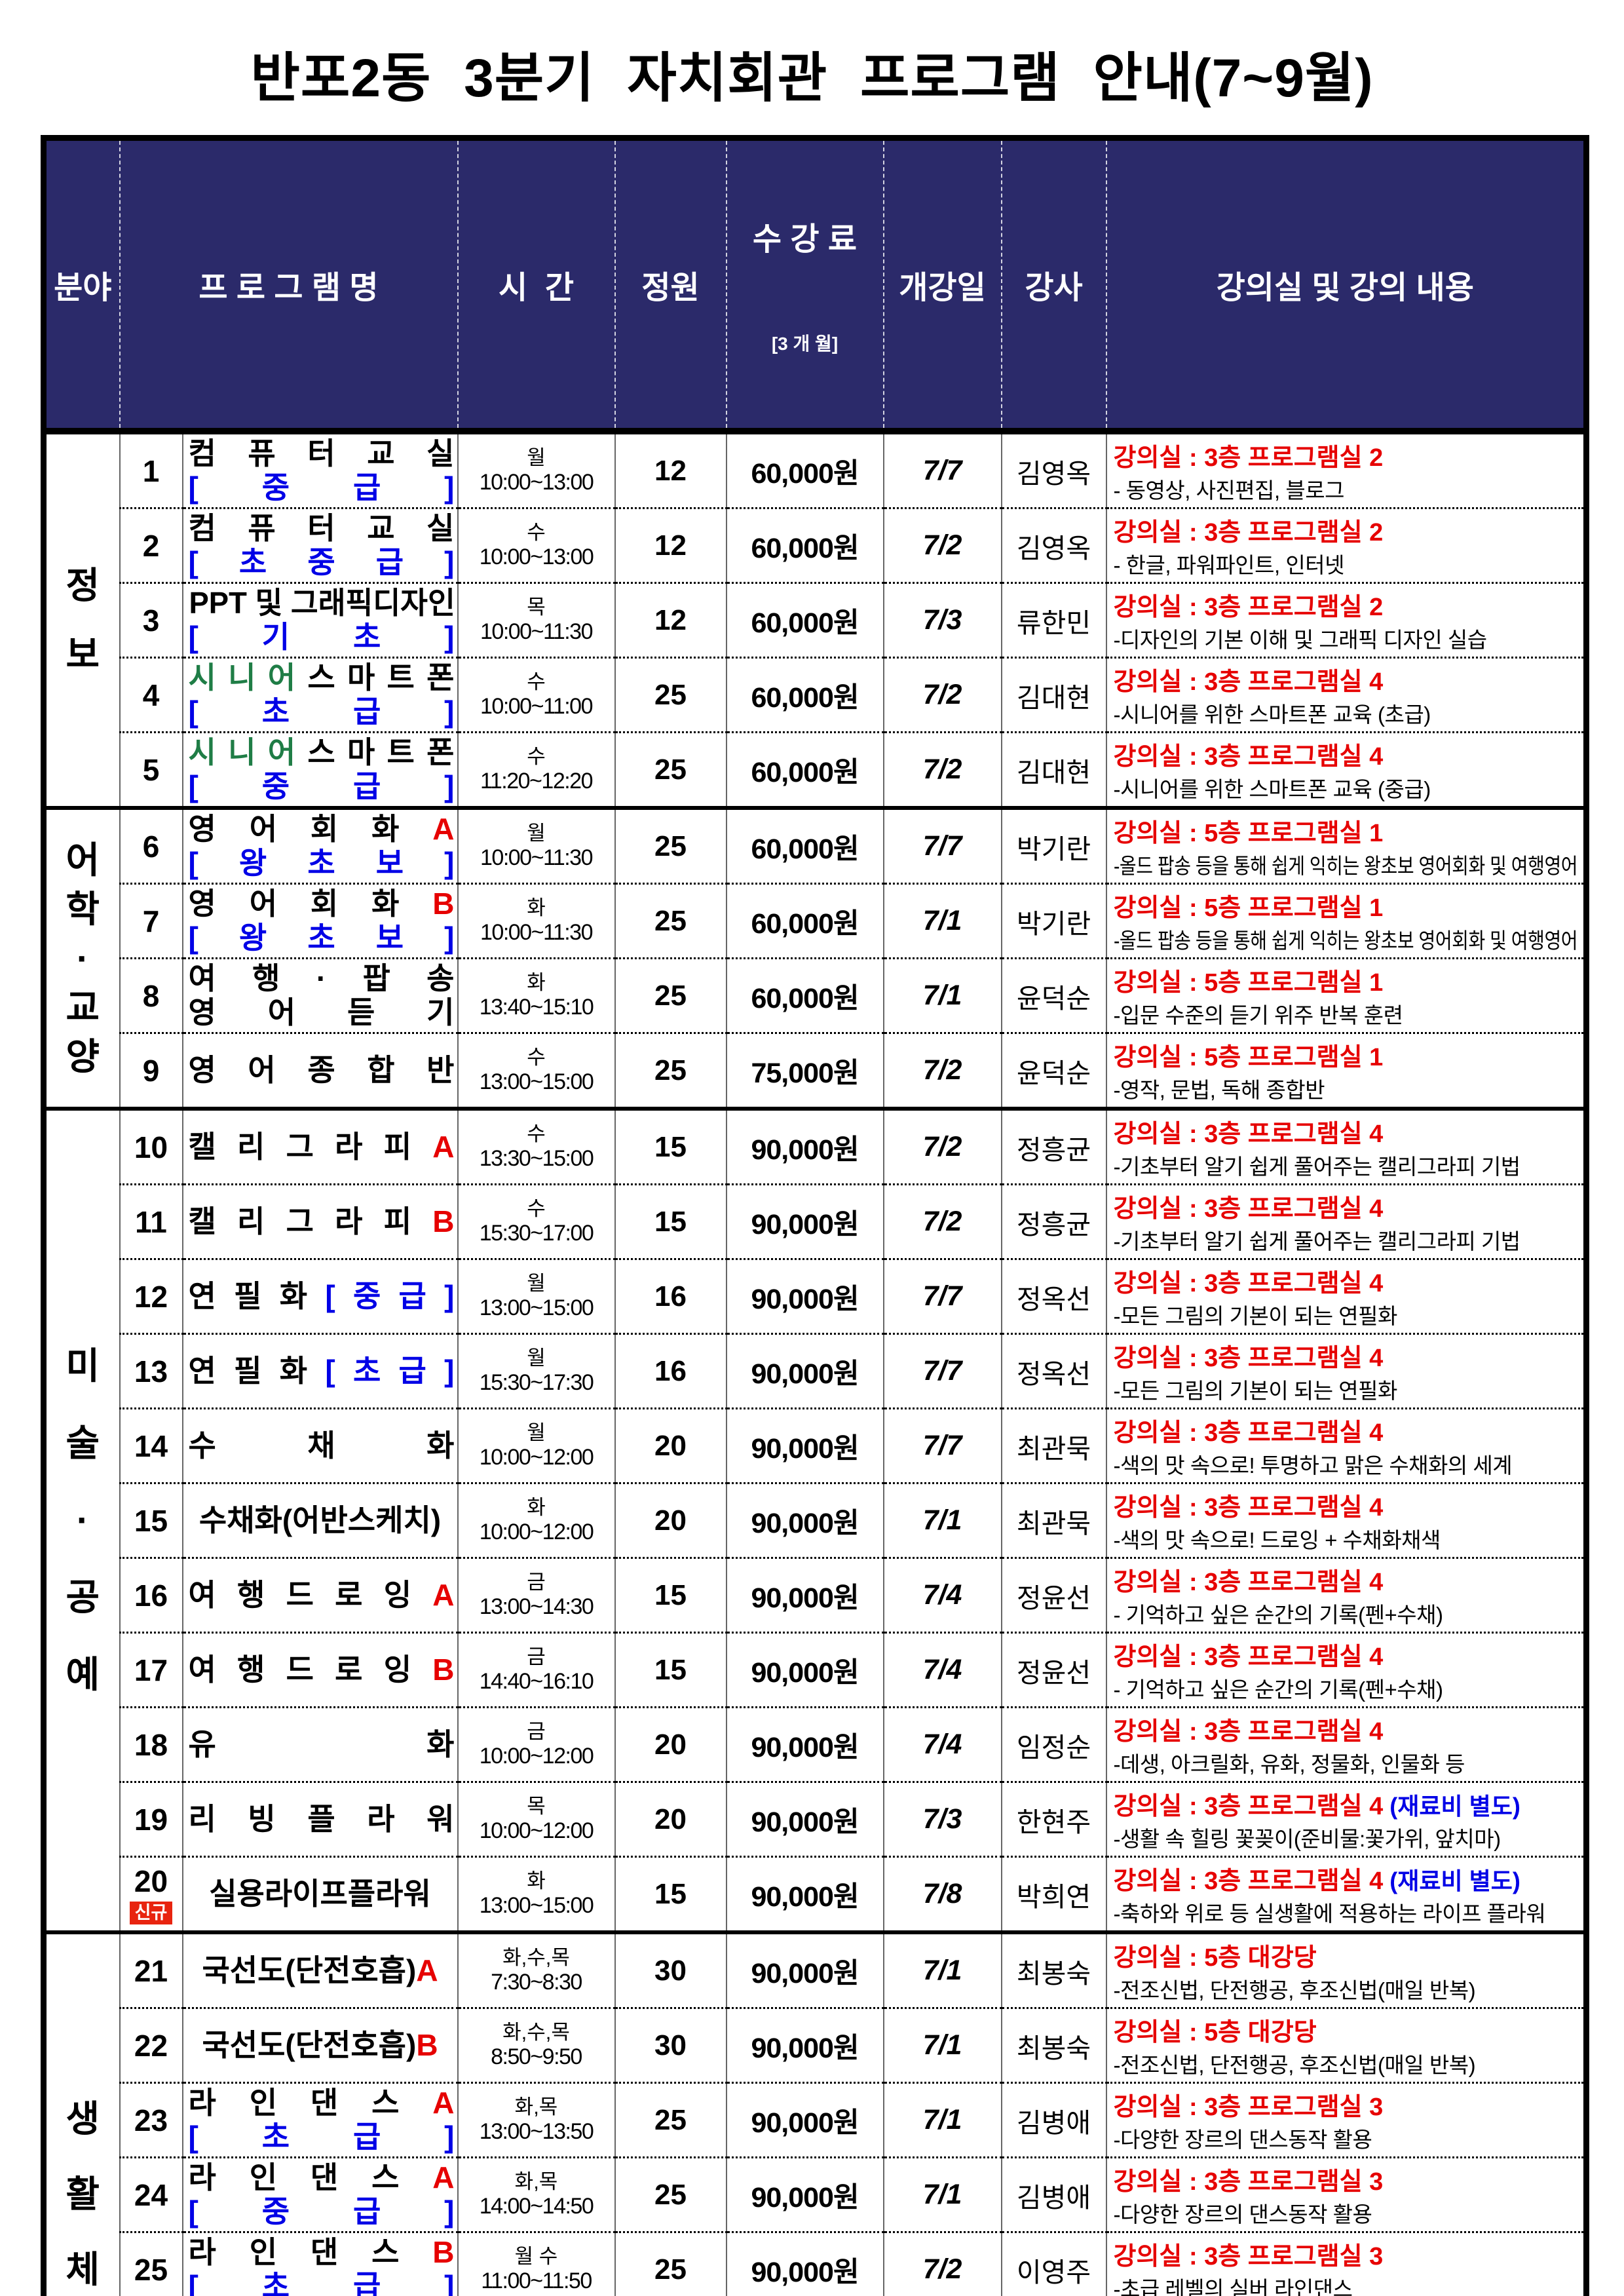  What do you see at coordinates (151, 545) in the screenshot?
I see `cell-row-number: 2` at bounding box center [151, 545].